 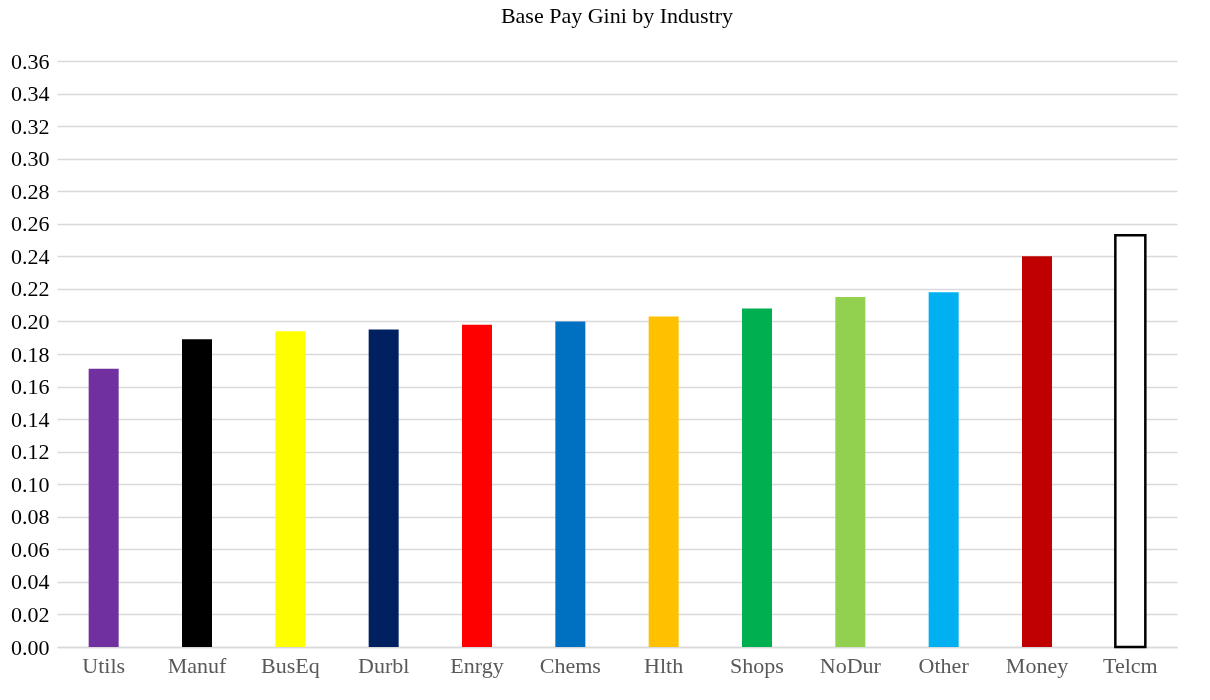 I want to click on x-tick-label: Shops, so click(x=757, y=665).